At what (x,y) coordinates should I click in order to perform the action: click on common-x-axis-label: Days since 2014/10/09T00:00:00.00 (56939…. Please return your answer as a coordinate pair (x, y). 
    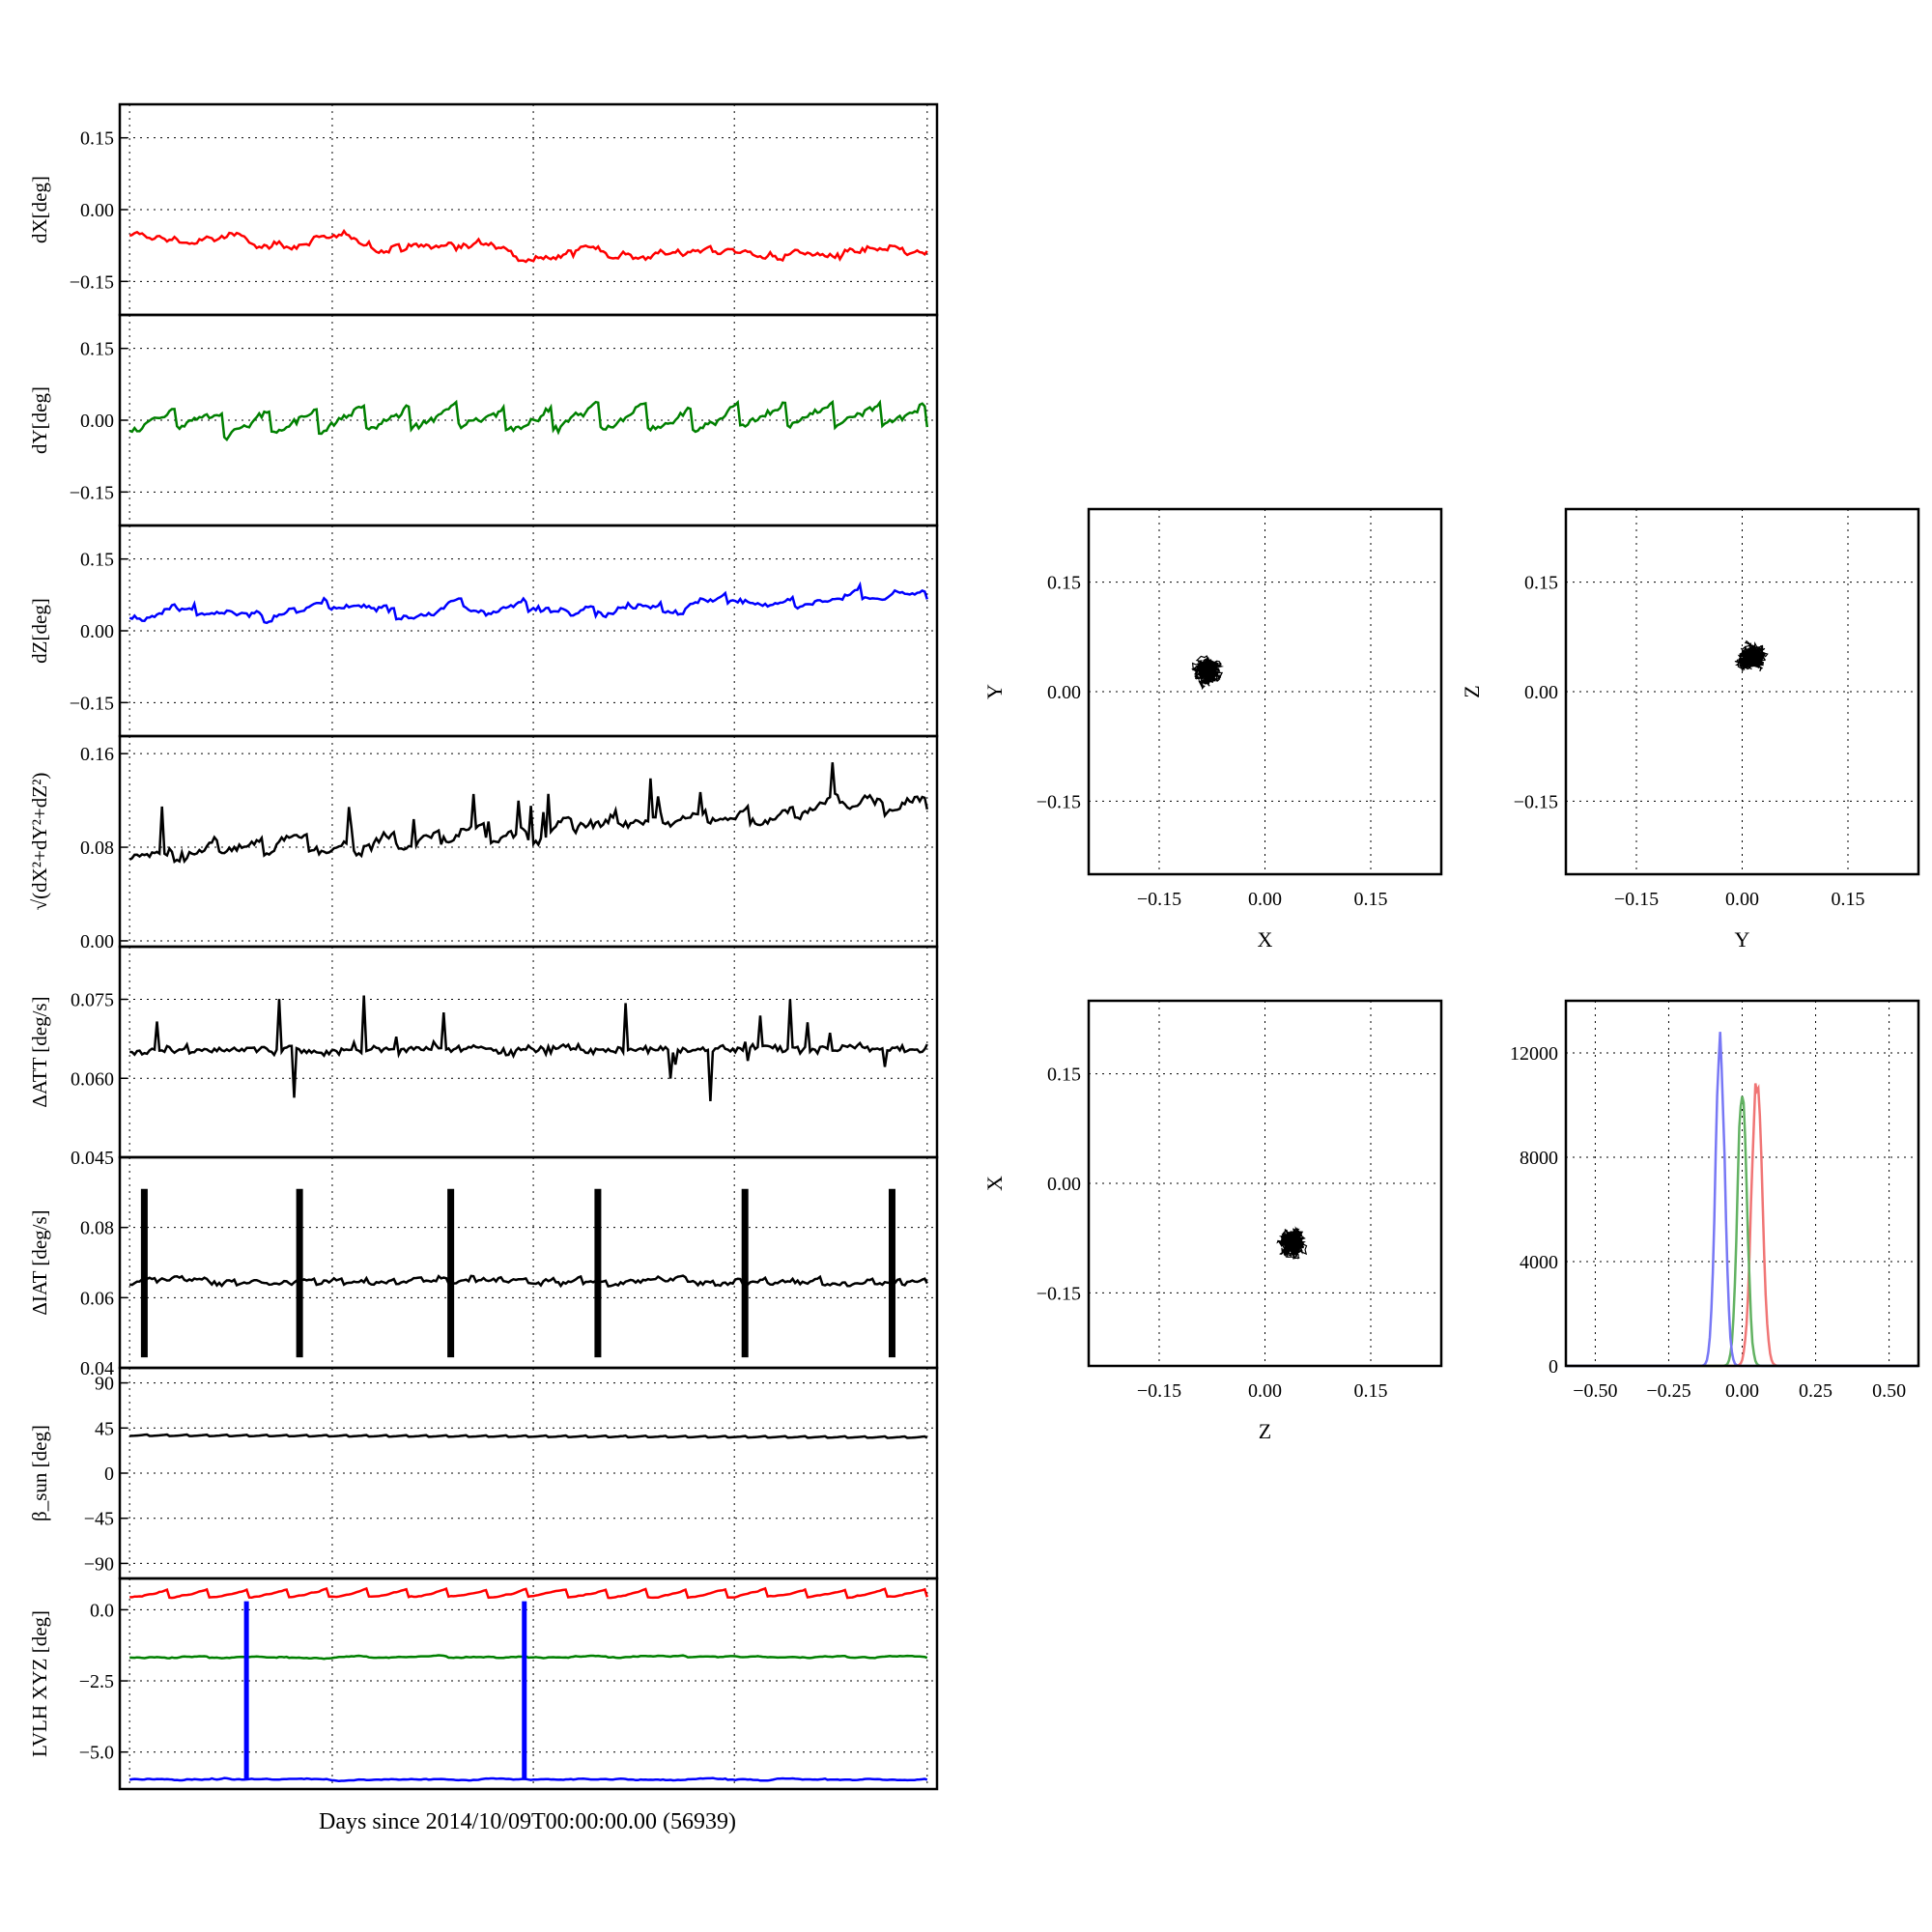
    Looking at the image, I should click on (527, 1821).